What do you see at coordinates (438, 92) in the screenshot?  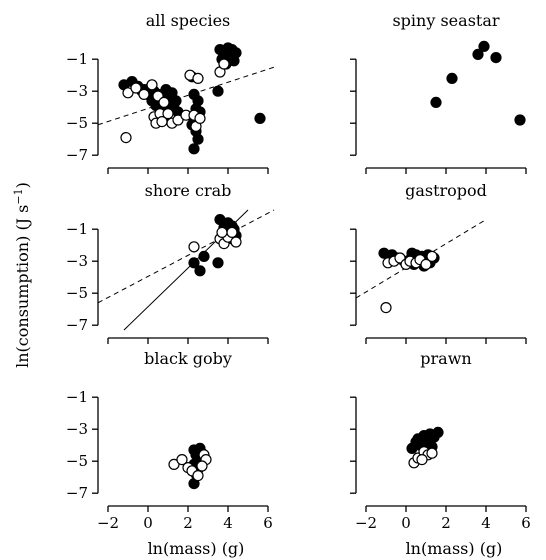 I see `panel-2: spiny seastar` at bounding box center [438, 92].